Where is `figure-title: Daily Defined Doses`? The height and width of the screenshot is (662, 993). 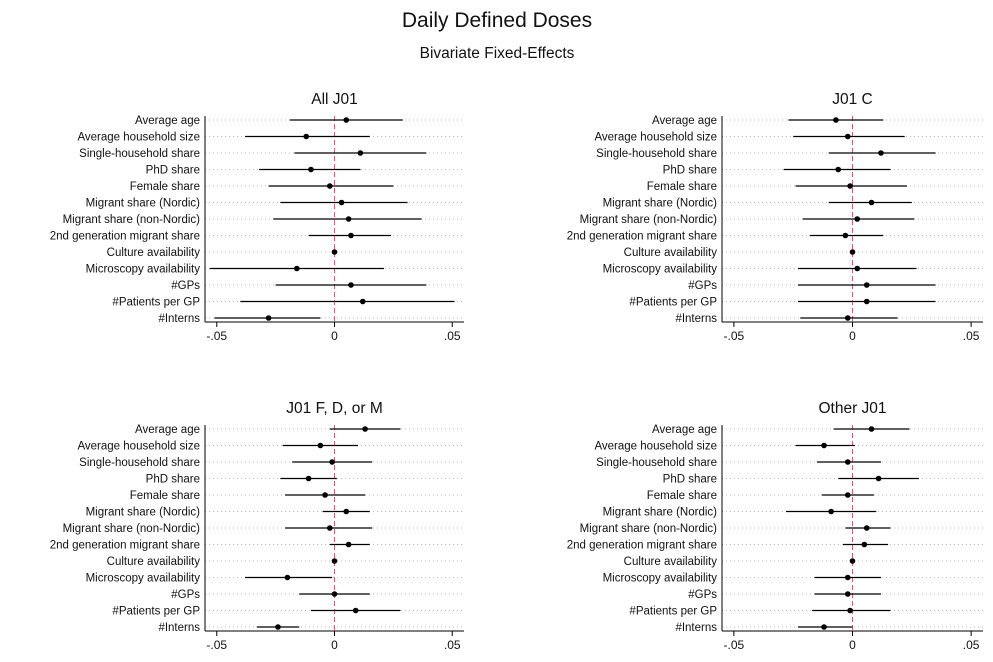 figure-title: Daily Defined Doses is located at coordinates (497, 20).